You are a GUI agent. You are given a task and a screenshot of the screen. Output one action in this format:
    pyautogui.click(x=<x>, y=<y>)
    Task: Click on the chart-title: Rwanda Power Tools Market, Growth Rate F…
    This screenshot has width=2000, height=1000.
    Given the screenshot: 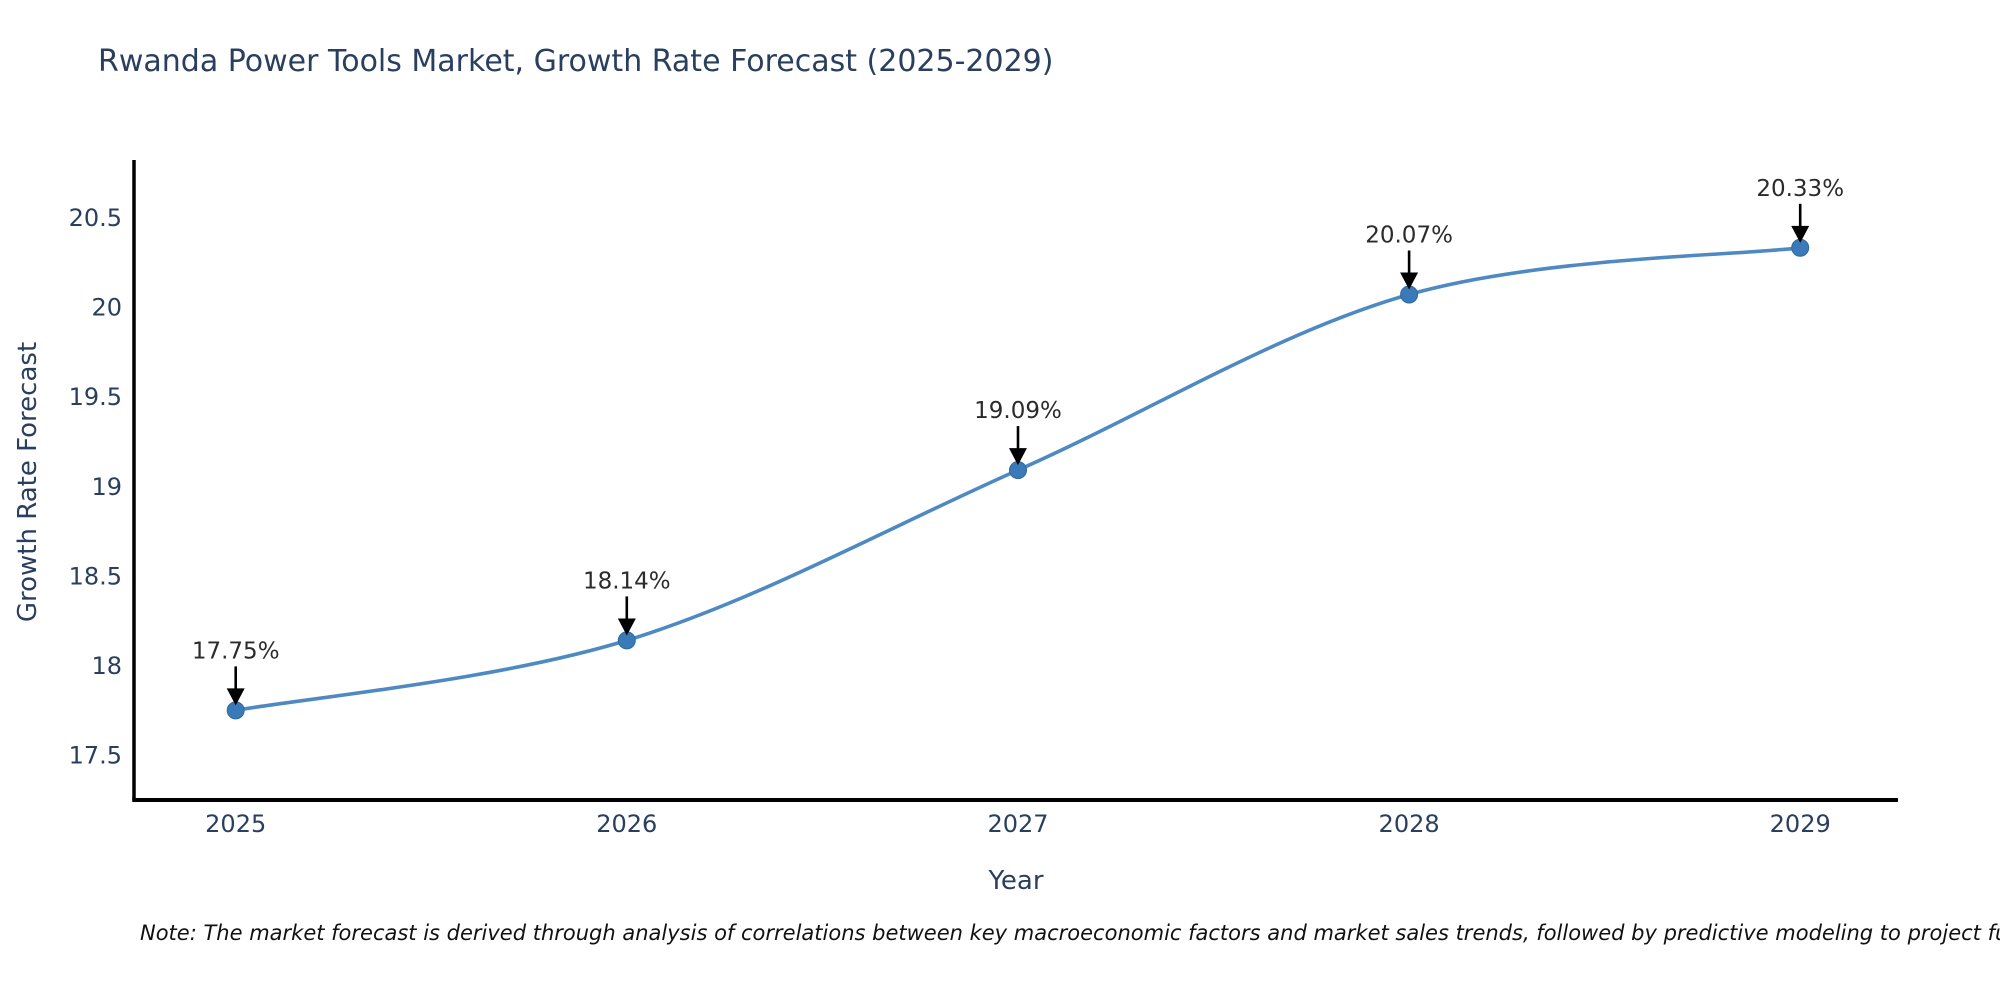 What is the action you would take?
    pyautogui.click(x=576, y=61)
    